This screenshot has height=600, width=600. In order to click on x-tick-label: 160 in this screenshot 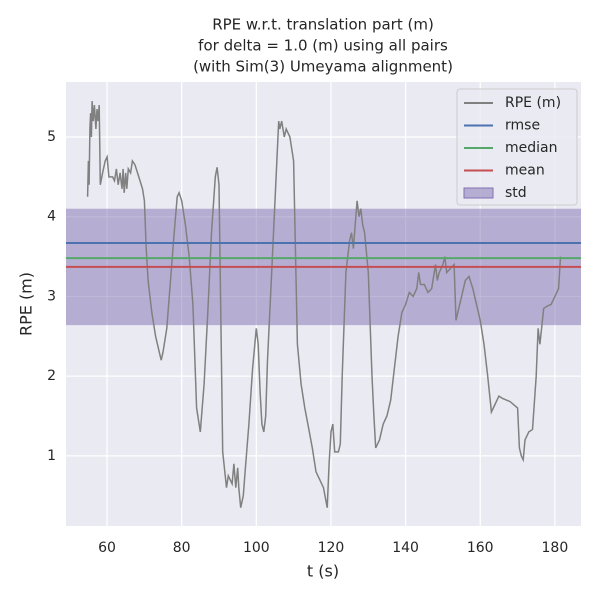, I will do `click(480, 548)`.